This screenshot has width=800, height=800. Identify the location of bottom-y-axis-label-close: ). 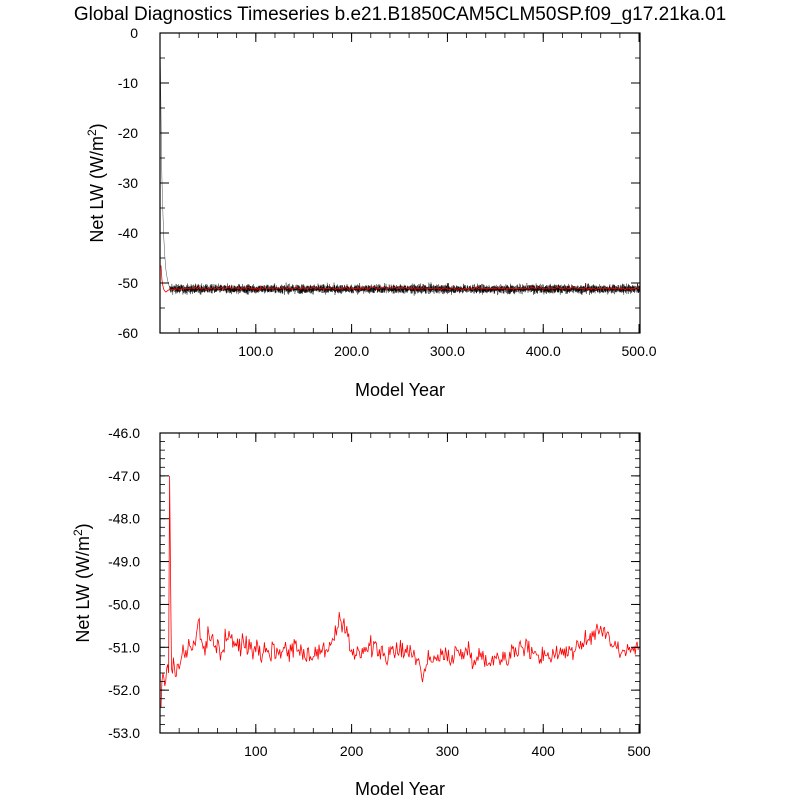
(83, 526).